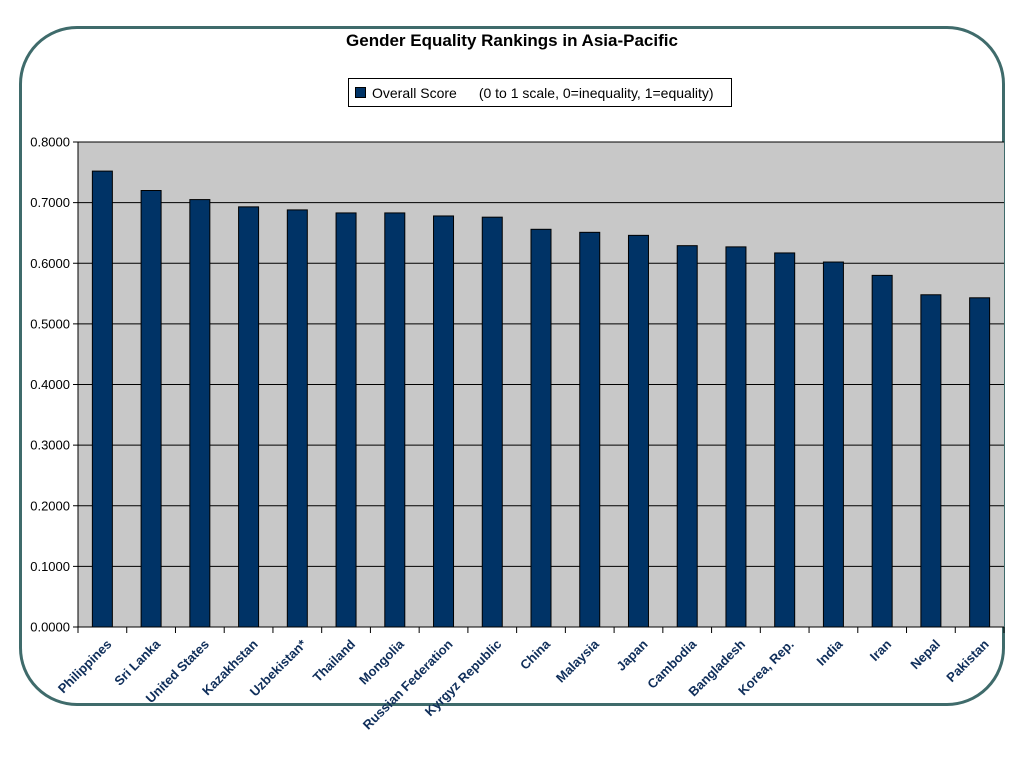  Describe the element at coordinates (50, 384) in the screenshot. I see `y-tick-label: 0.4000` at that location.